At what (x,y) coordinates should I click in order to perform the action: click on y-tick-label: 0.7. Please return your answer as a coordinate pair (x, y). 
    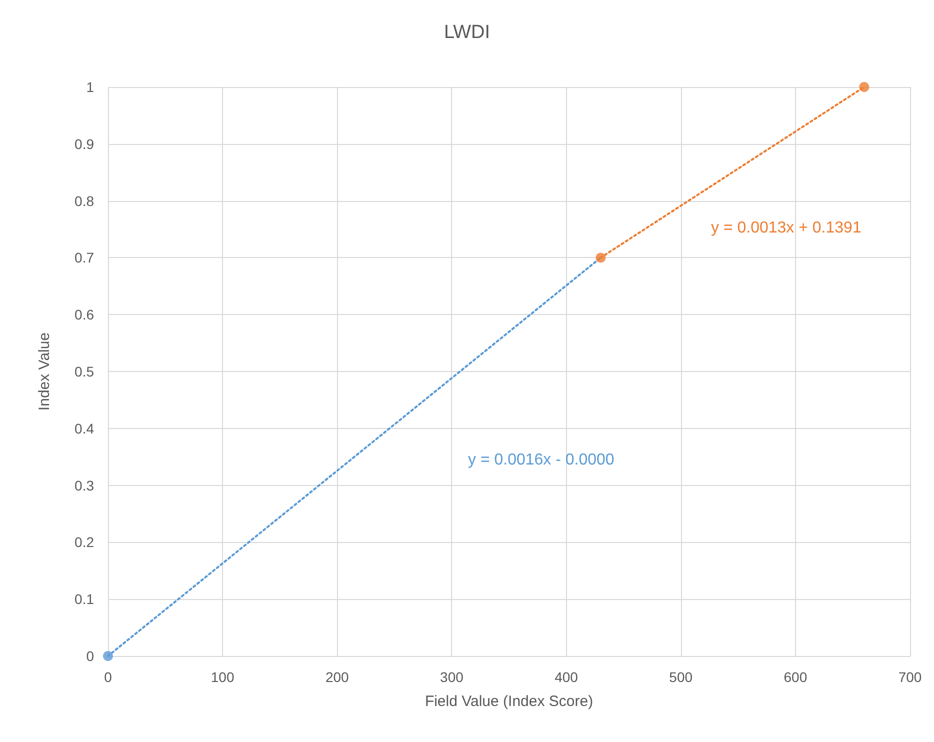
    Looking at the image, I should click on (84, 258).